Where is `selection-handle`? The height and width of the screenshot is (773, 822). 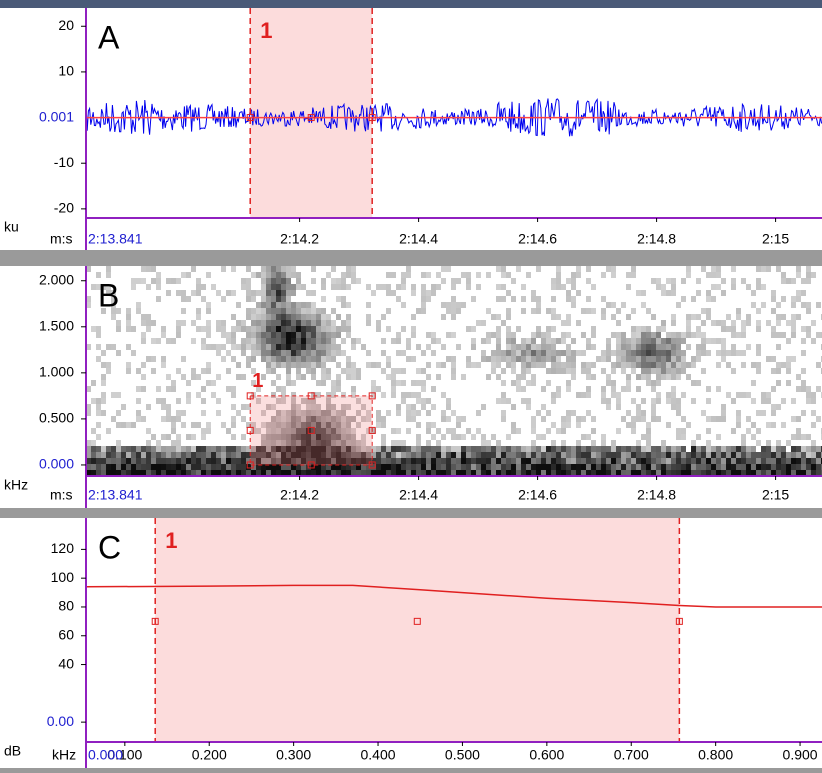
selection-handle is located at coordinates (679, 621).